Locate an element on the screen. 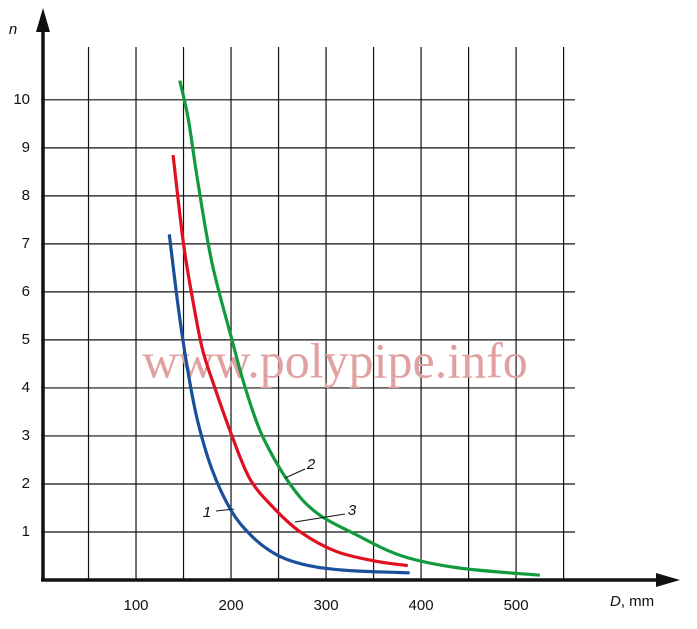 Image resolution: width=697 pixels, height=629 pixels. y-tick-label: 1 is located at coordinates (26, 531).